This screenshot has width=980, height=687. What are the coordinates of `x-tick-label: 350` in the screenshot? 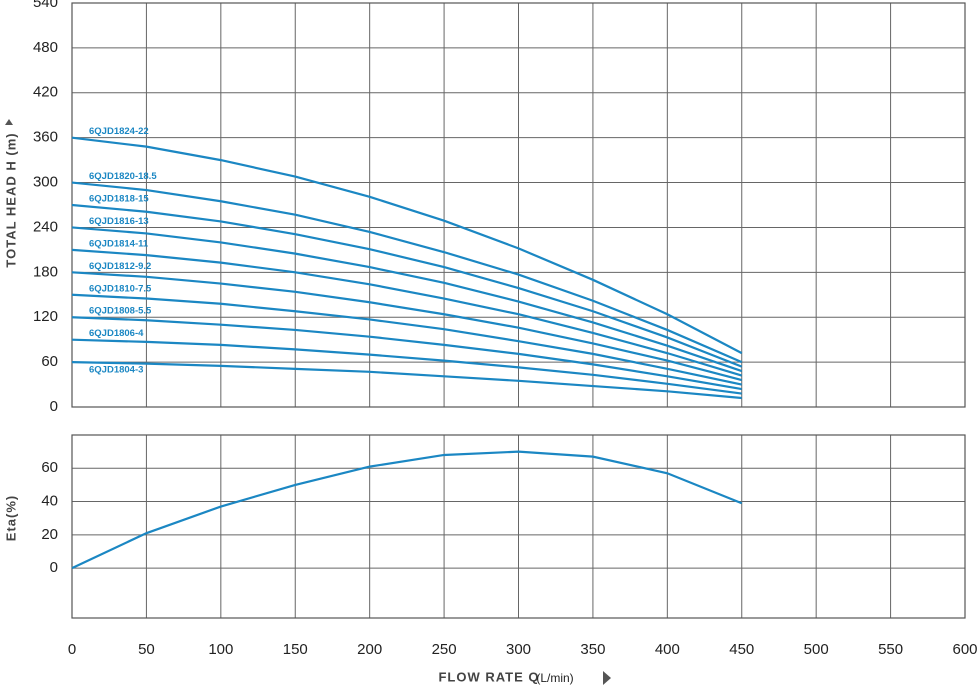 It's located at (592, 649).